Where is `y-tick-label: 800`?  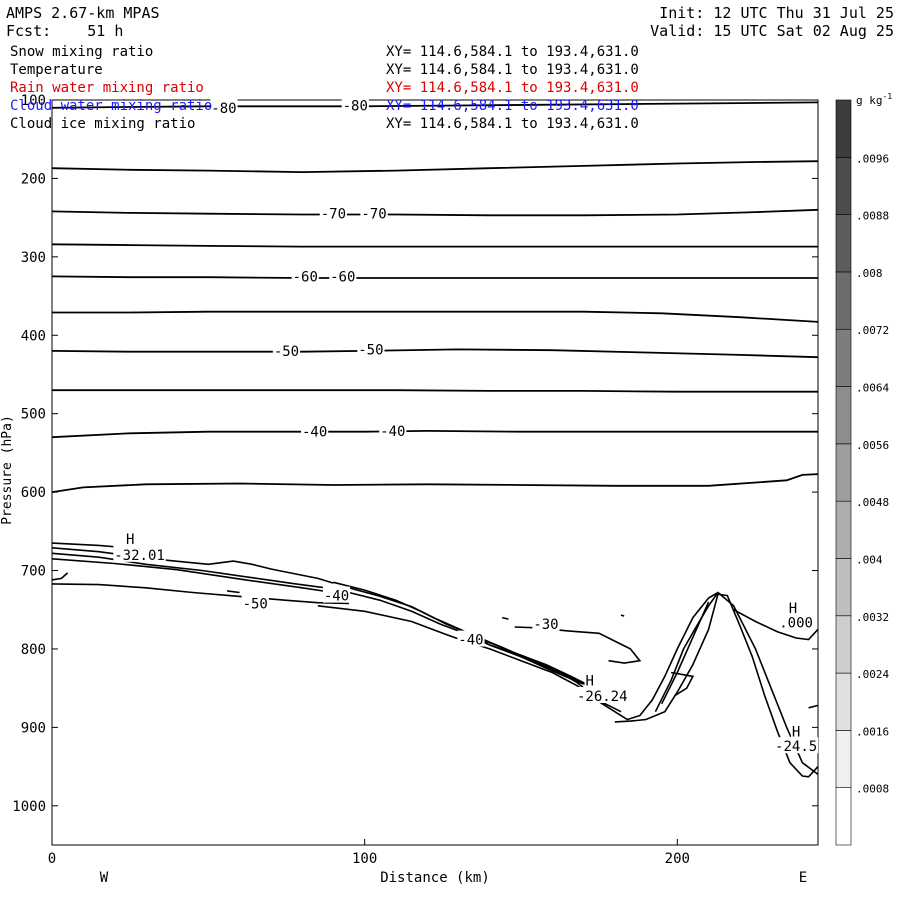 y-tick-label: 800 is located at coordinates (33, 650).